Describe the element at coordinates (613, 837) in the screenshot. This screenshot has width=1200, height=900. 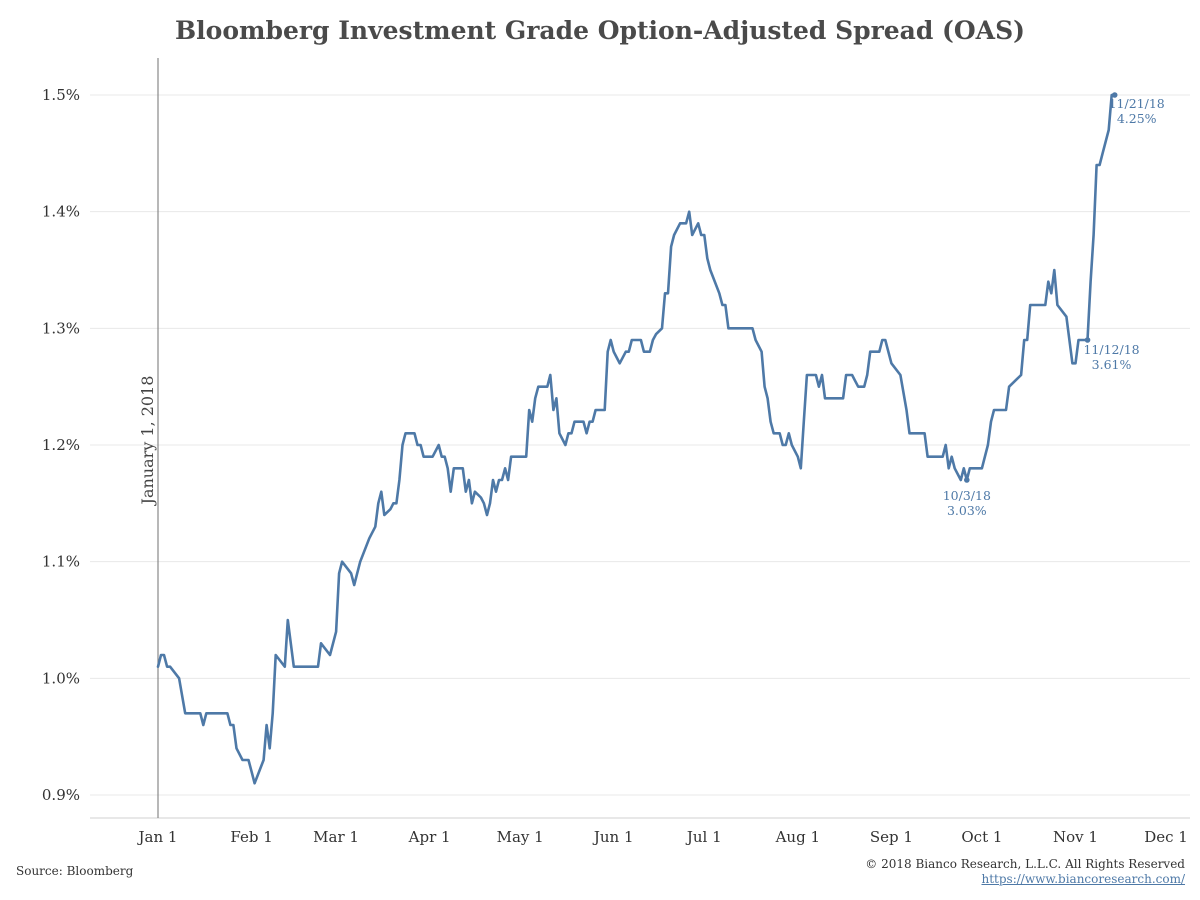
I see `x-tick-label: Jun 1` at that location.